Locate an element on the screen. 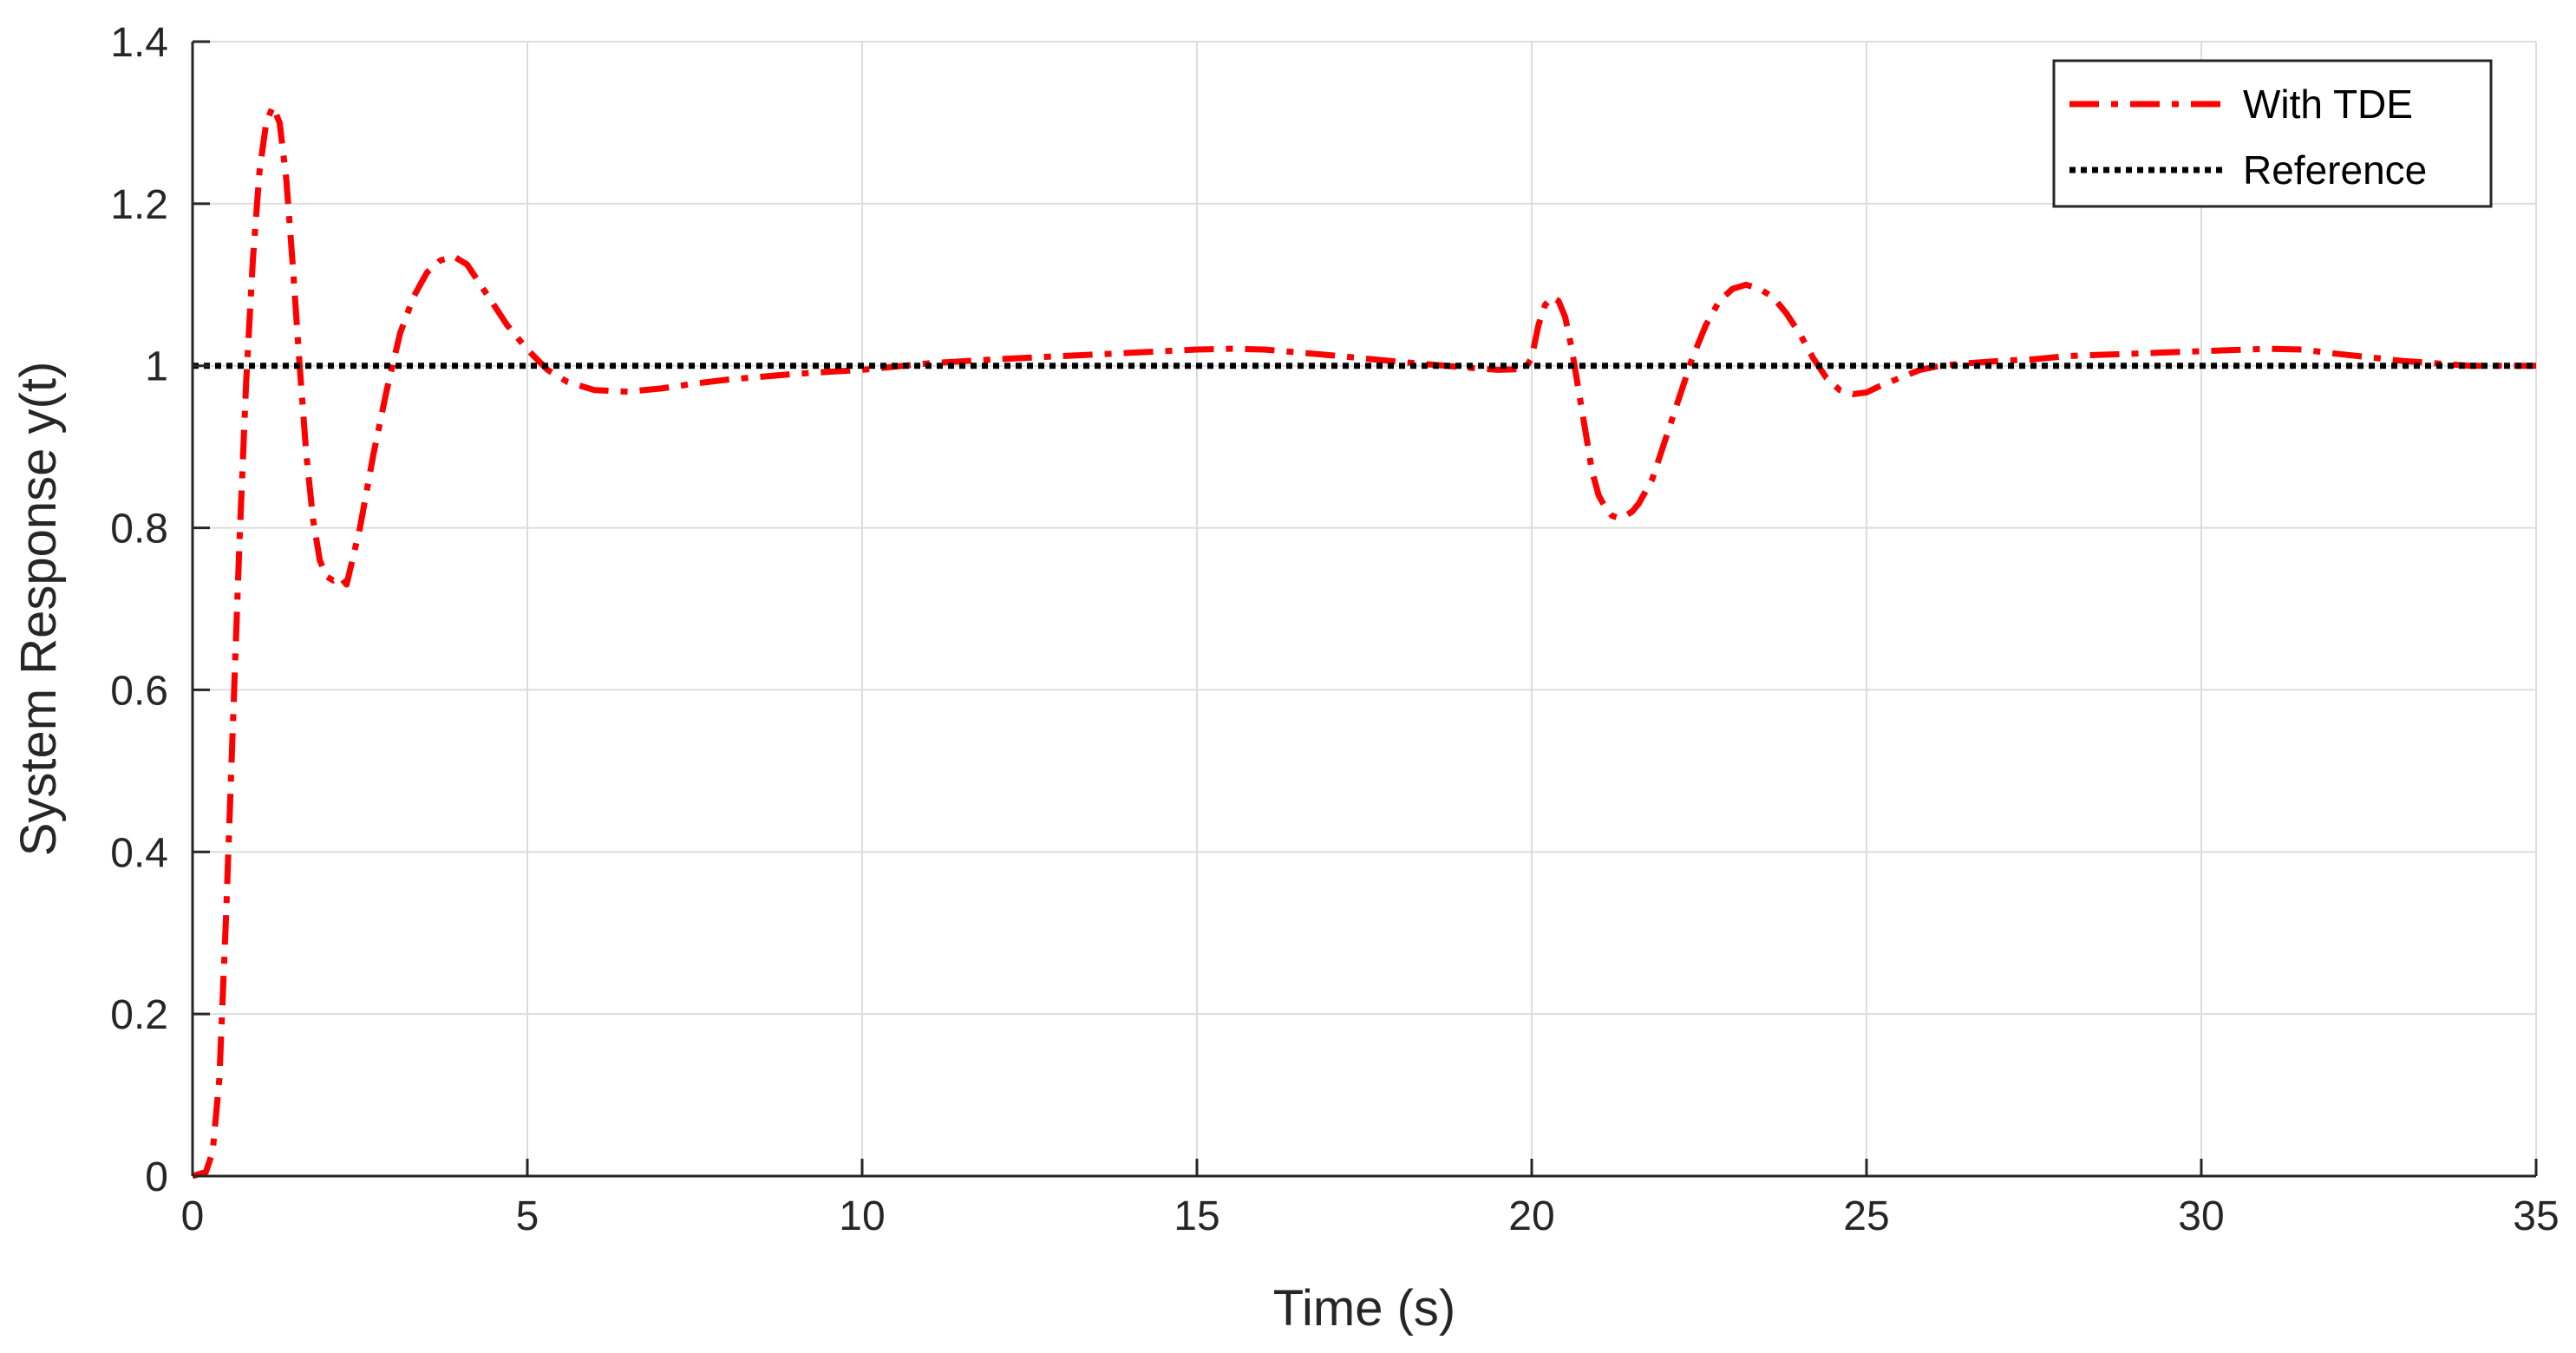 This screenshot has height=1353, width=2576. x-tick-label: 10 is located at coordinates (862, 1216).